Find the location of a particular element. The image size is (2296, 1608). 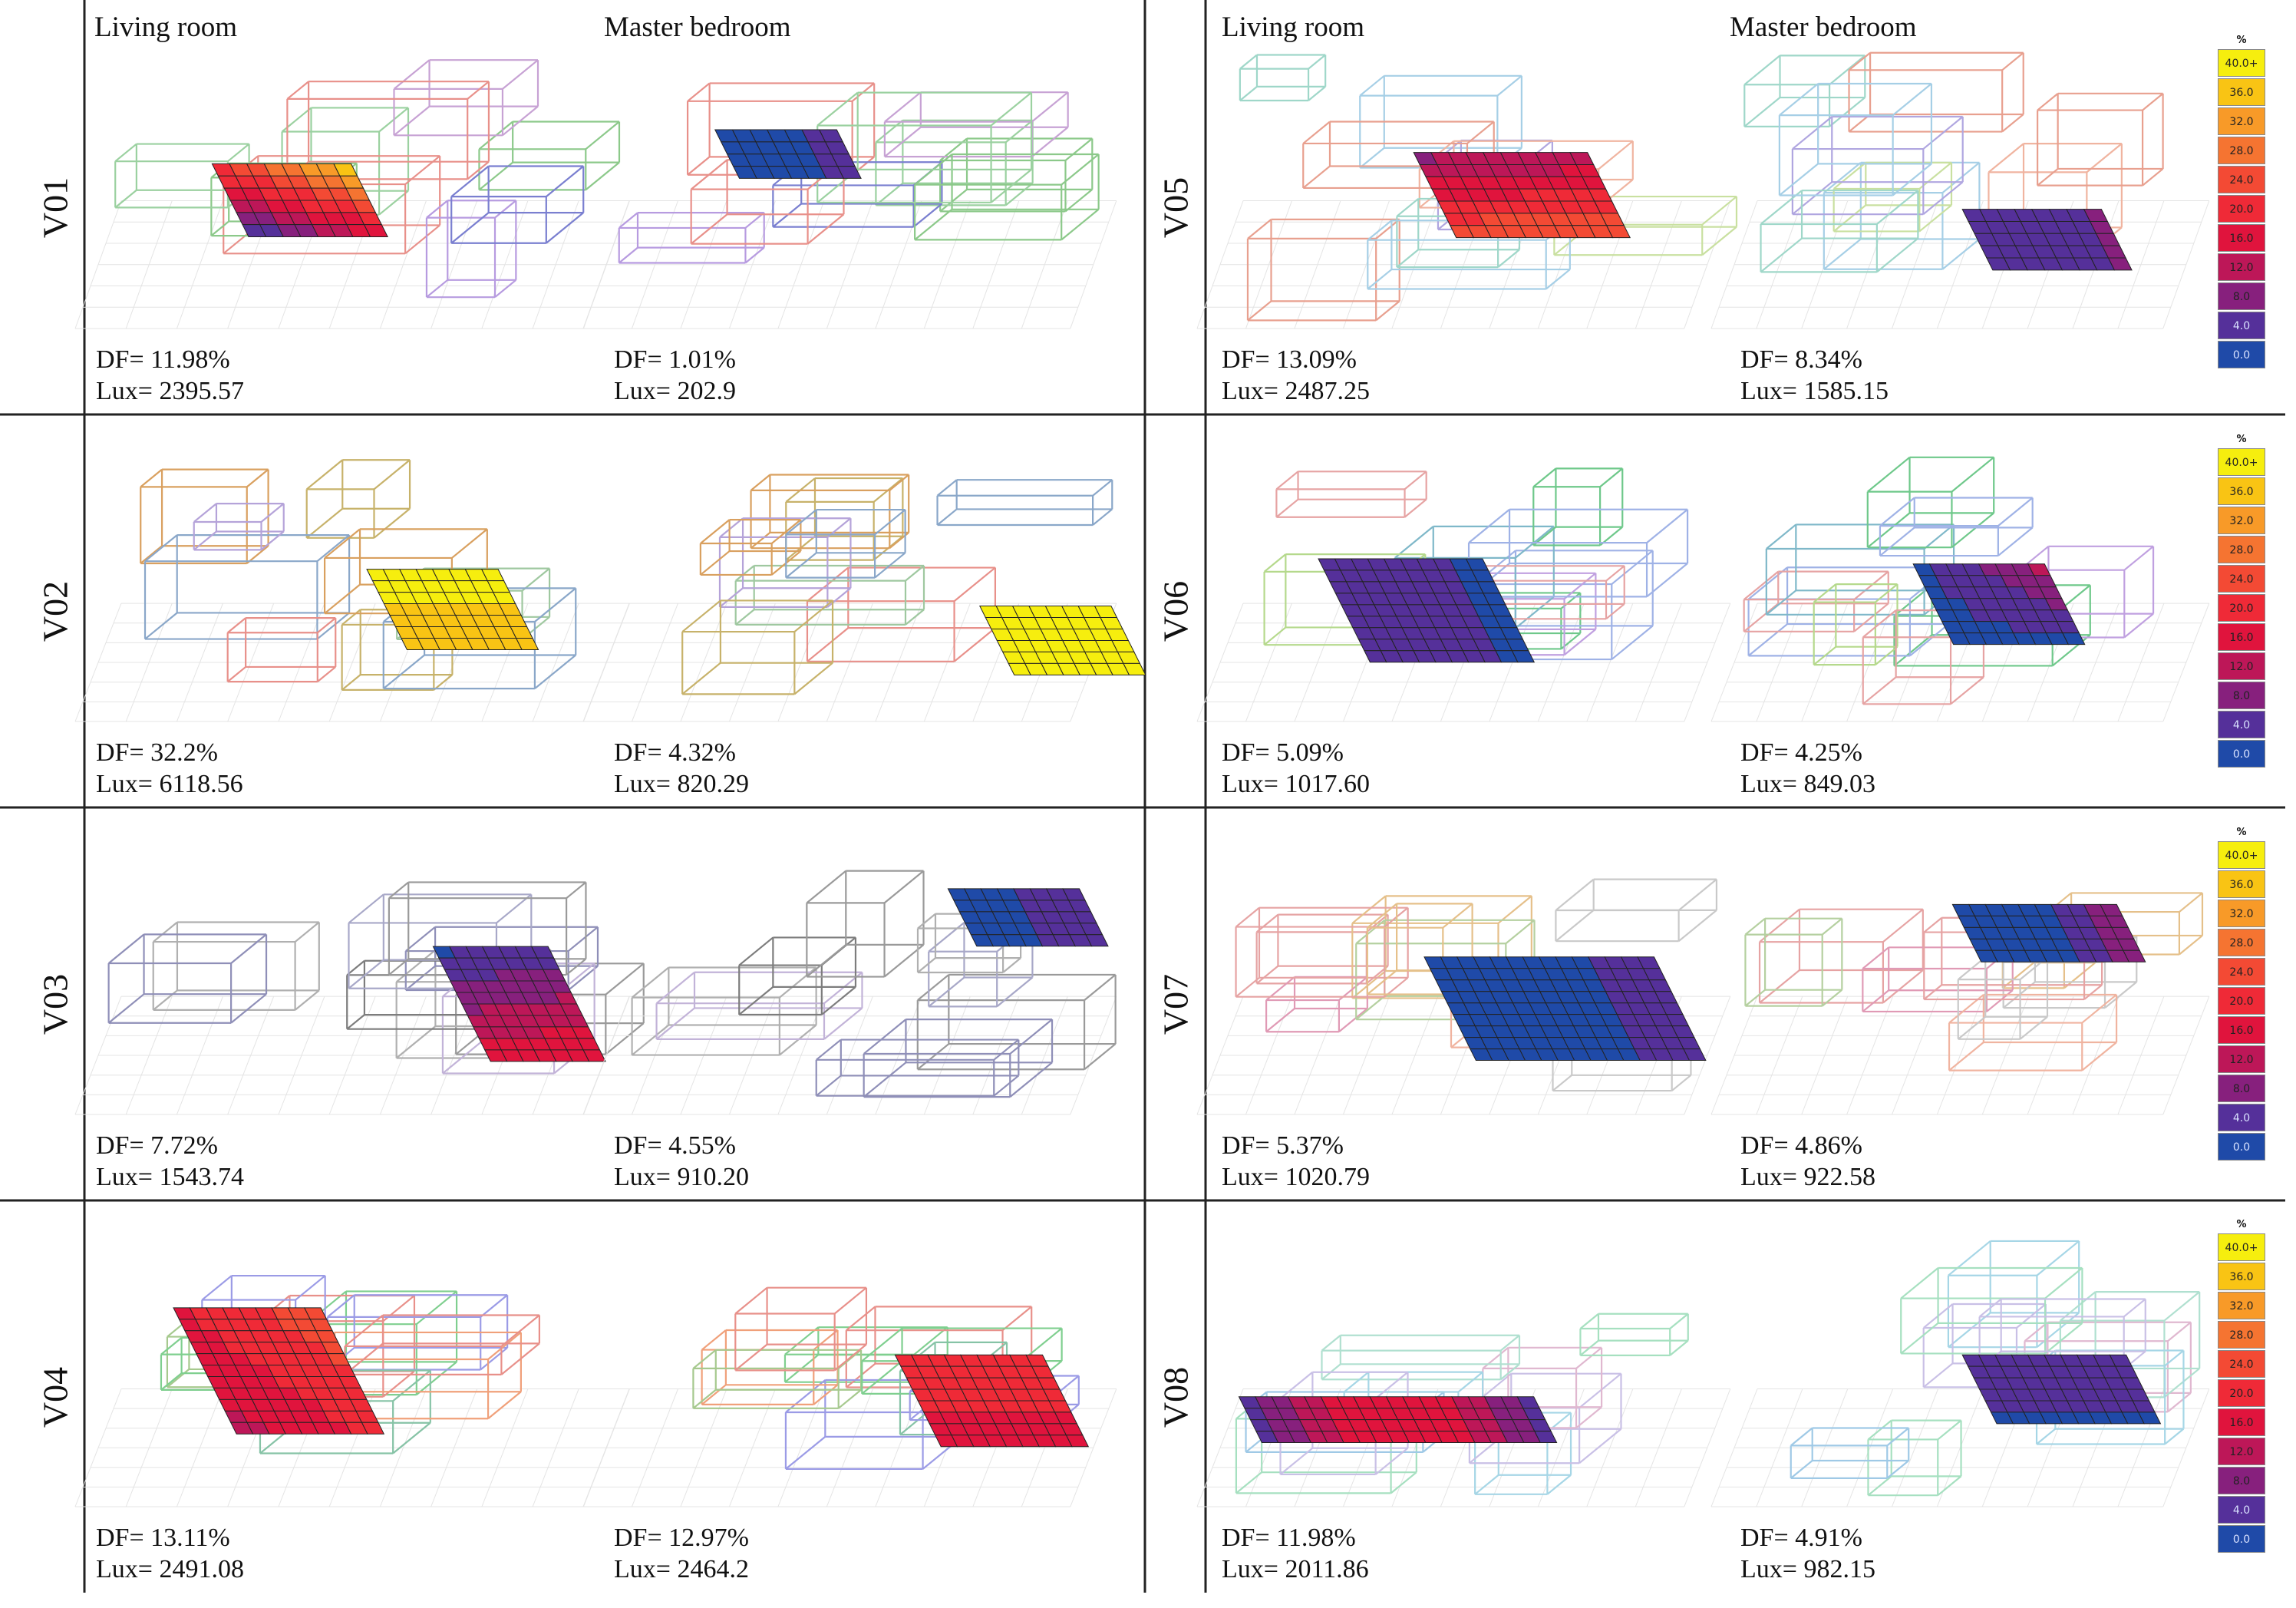

living-df-v01: DF= 11.98% is located at coordinates (163, 359).